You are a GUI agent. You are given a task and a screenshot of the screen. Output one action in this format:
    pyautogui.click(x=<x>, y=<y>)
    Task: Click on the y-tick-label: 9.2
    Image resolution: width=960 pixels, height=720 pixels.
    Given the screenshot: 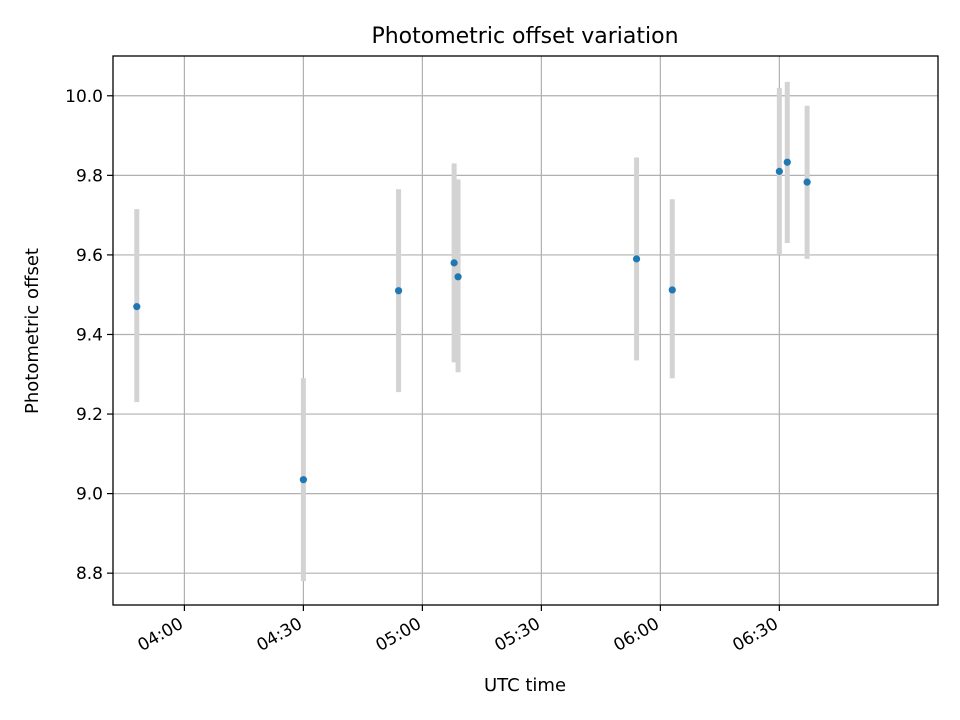 What is the action you would take?
    pyautogui.click(x=89, y=415)
    